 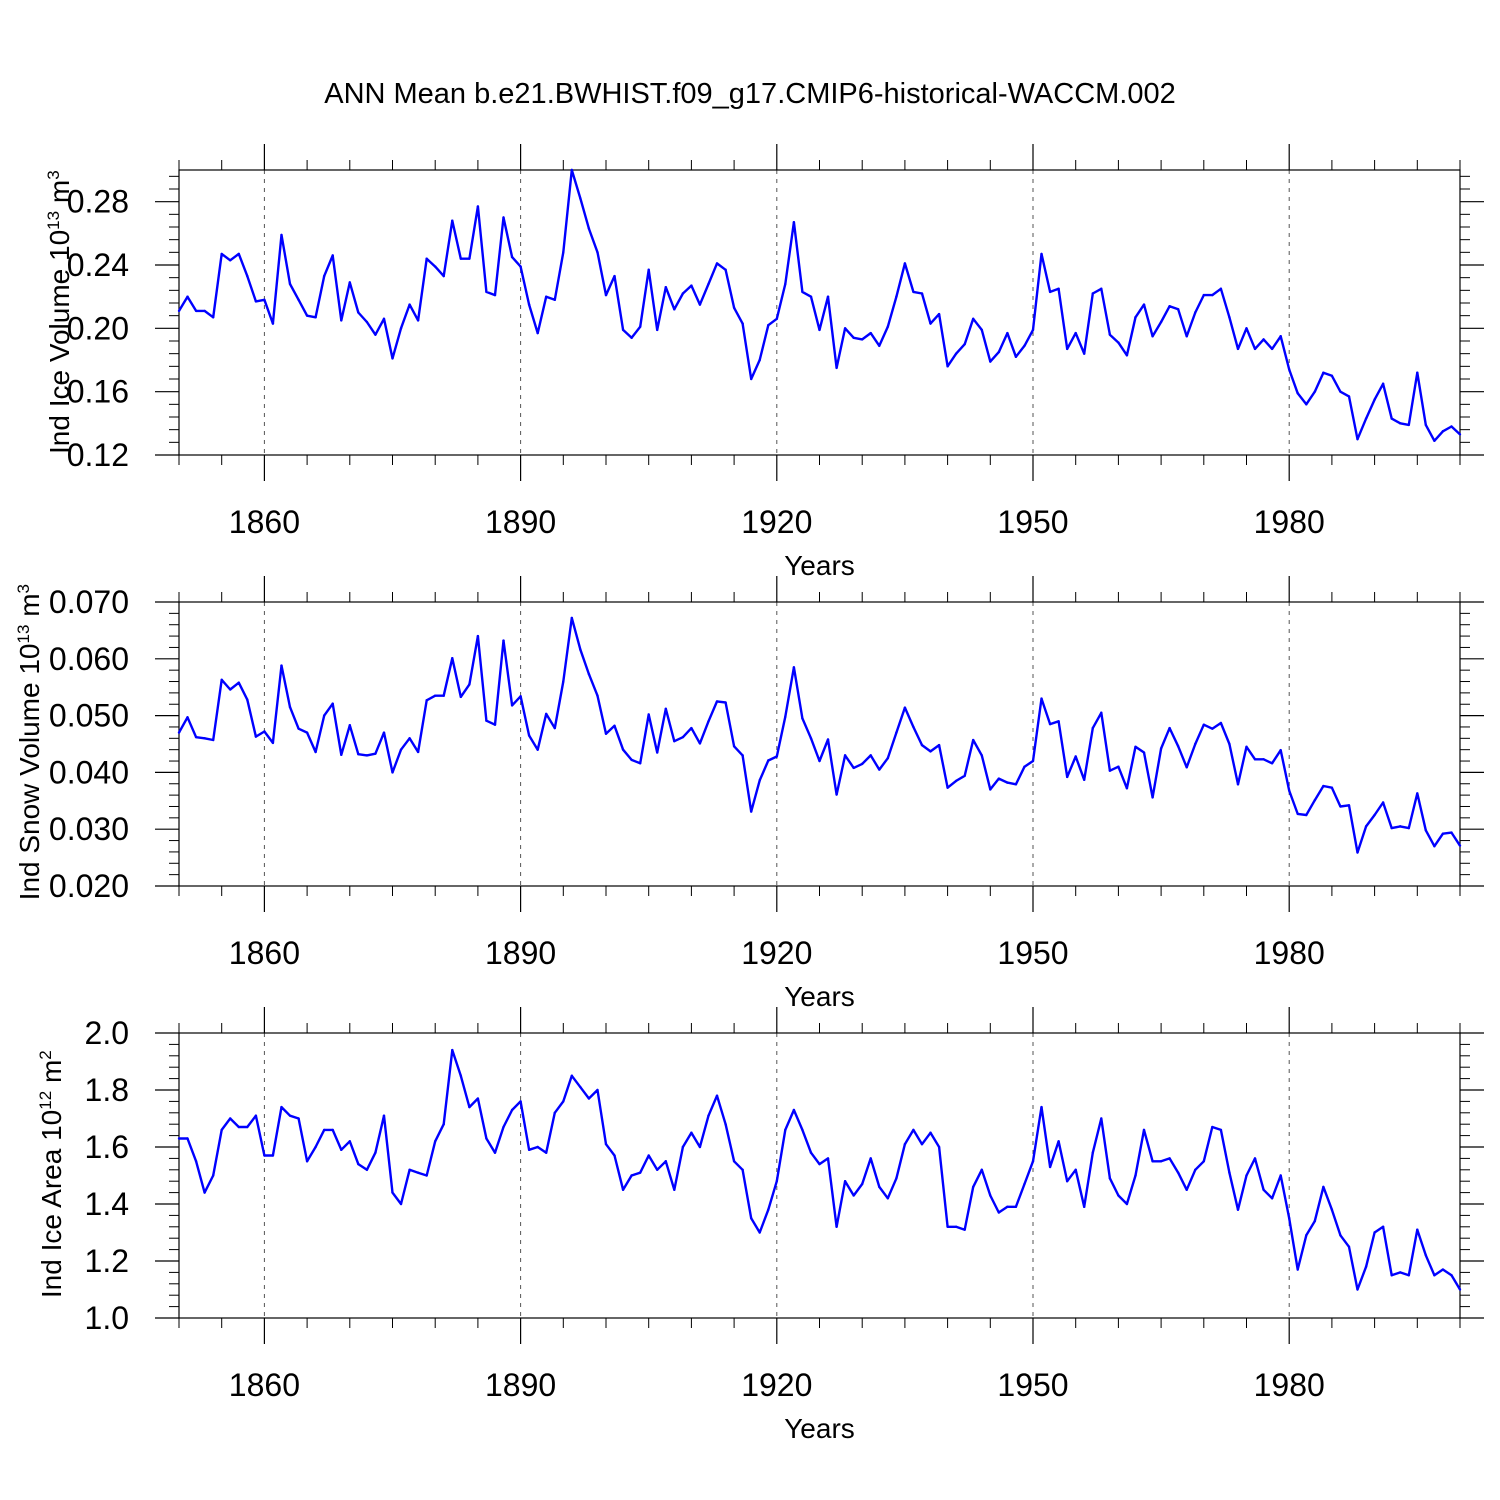 What do you see at coordinates (1289, 1385) in the screenshot?
I see `x-tick-label: 1980` at bounding box center [1289, 1385].